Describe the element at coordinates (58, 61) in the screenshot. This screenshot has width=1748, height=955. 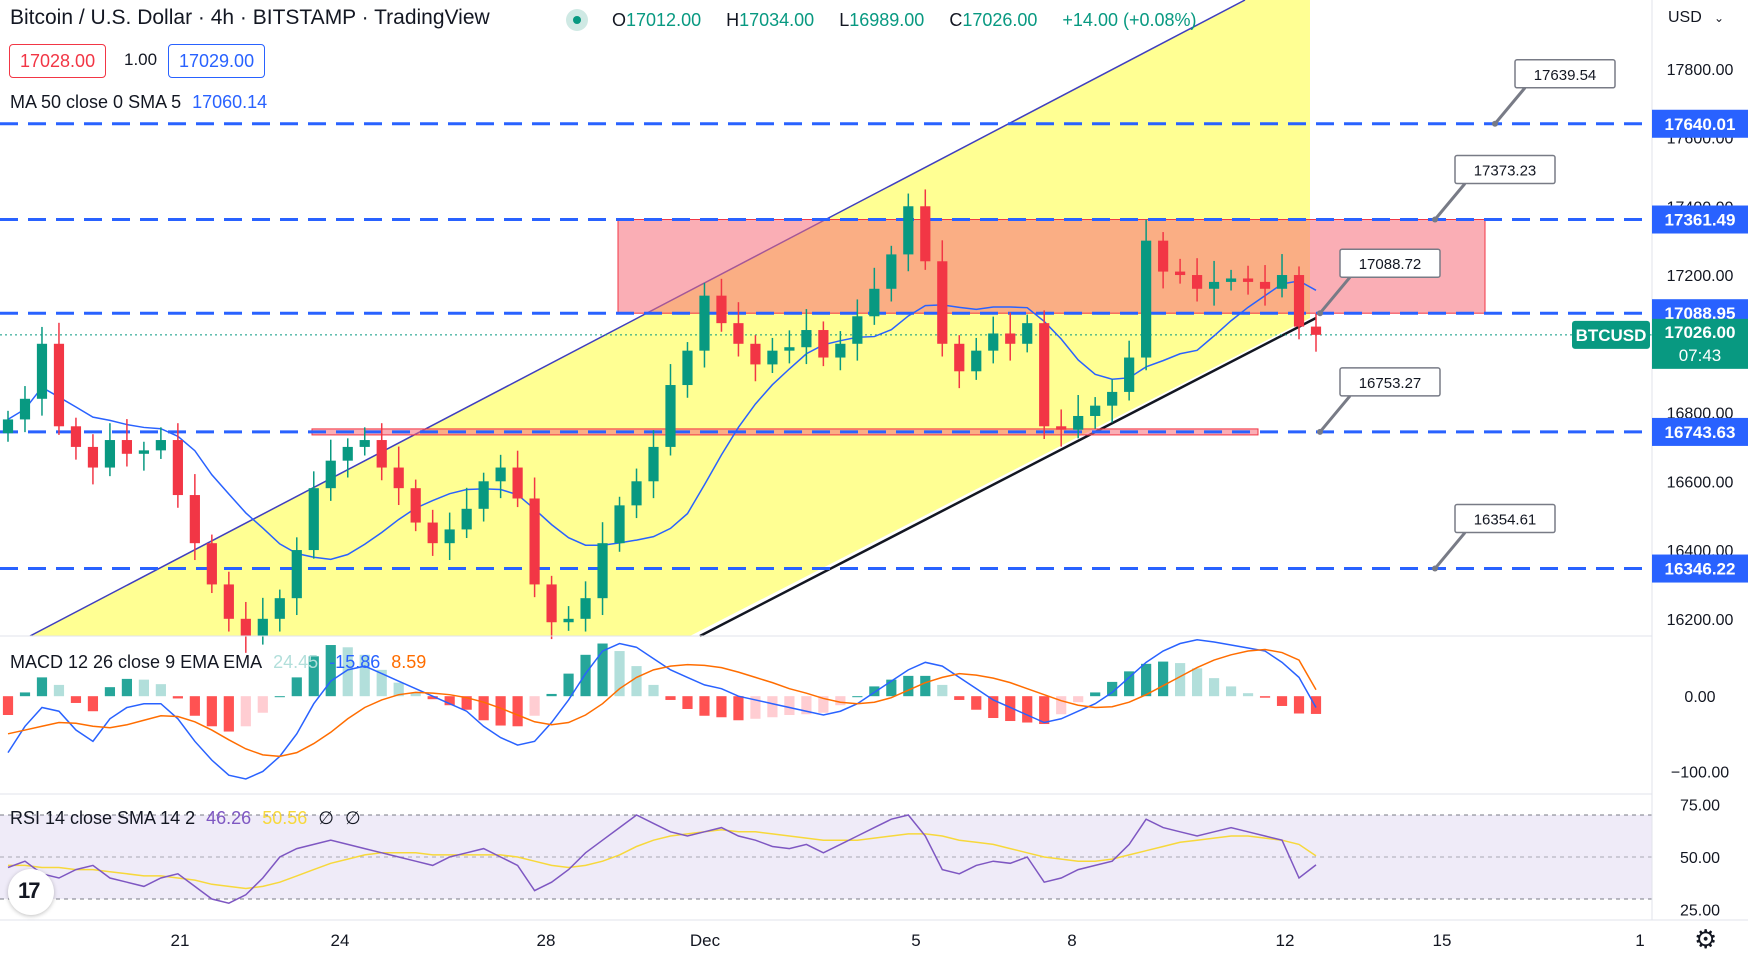
I see `sell-button: 17028.00` at that location.